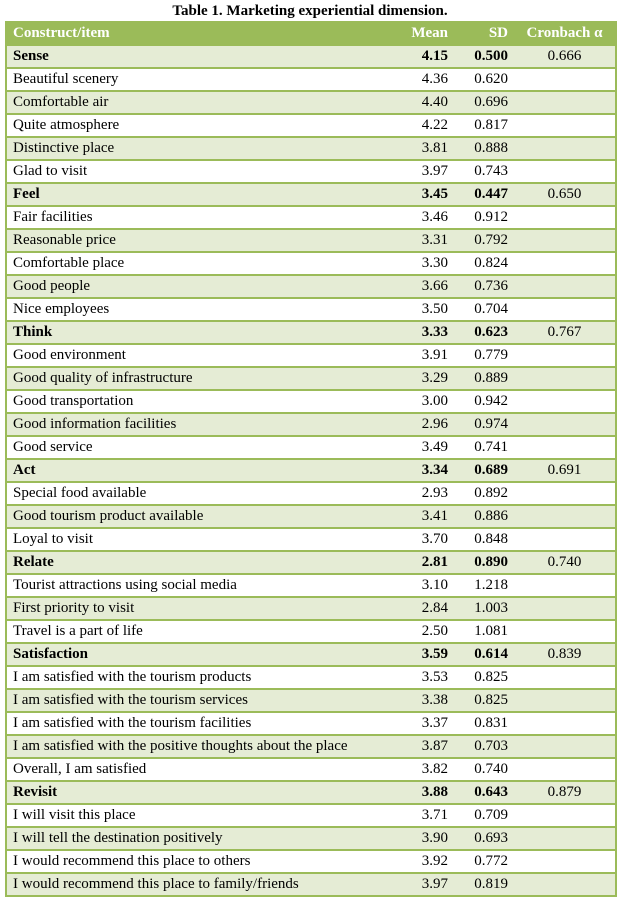 Image resolution: width=620 pixels, height=897 pixels. What do you see at coordinates (423, 126) in the screenshot?
I see `cell-mean: 4.22` at bounding box center [423, 126].